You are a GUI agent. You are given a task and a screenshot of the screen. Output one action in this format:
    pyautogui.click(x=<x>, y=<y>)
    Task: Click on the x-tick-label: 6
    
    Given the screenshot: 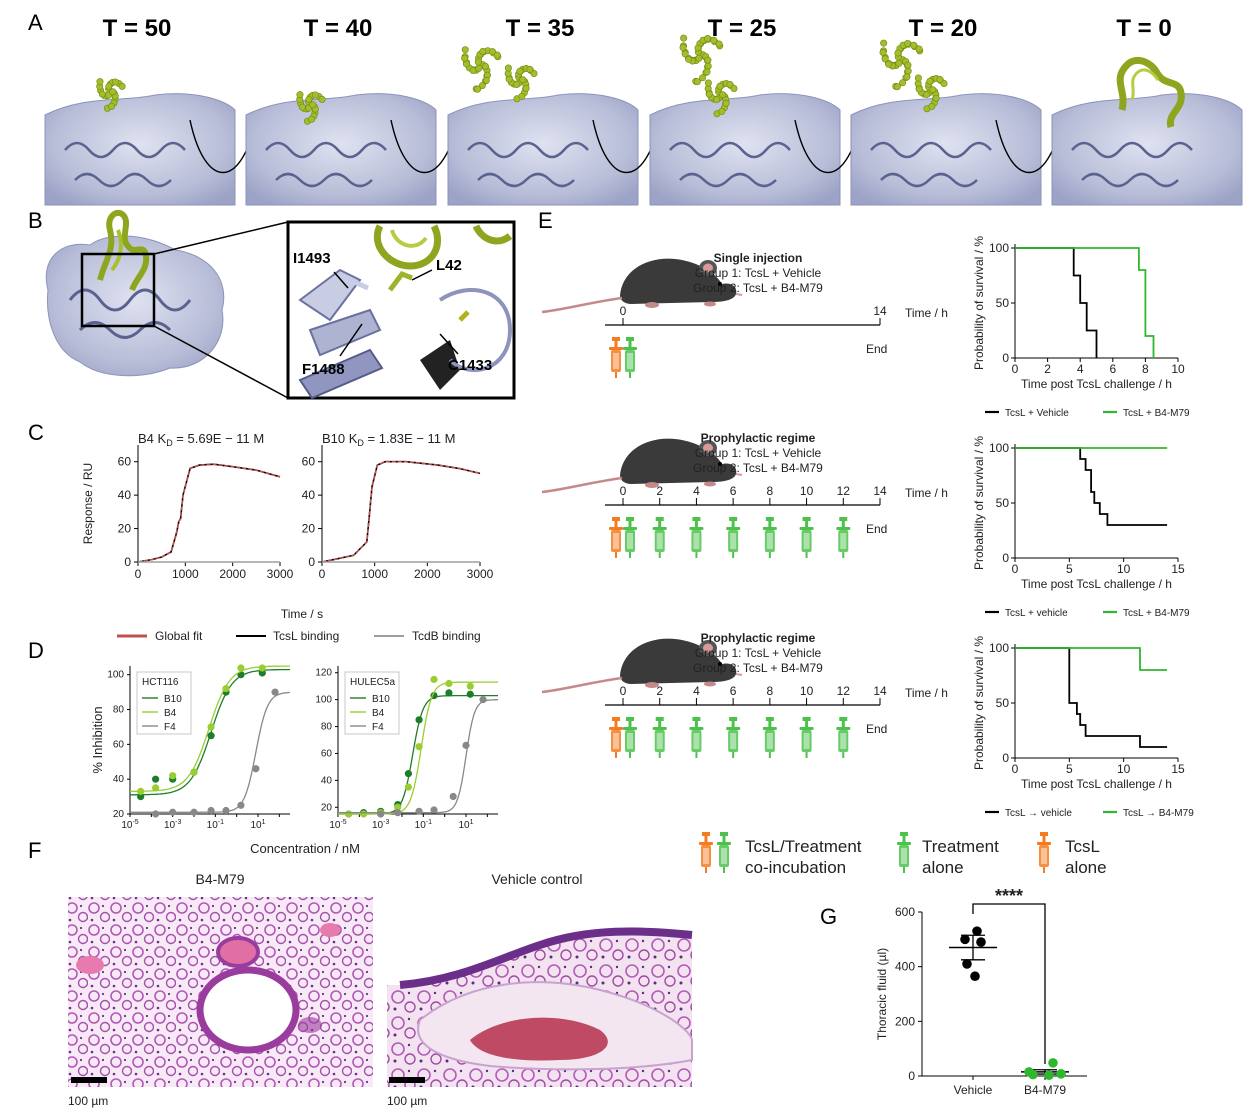 What is the action you would take?
    pyautogui.click(x=1112, y=369)
    